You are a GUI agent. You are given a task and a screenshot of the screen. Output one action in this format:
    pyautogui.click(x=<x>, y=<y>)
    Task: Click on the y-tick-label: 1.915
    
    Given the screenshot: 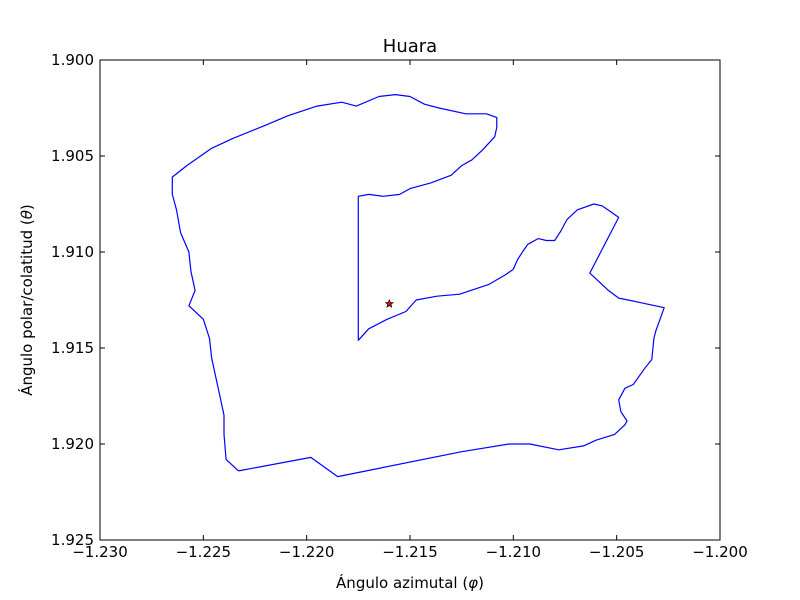 What is the action you would take?
    pyautogui.click(x=72, y=348)
    